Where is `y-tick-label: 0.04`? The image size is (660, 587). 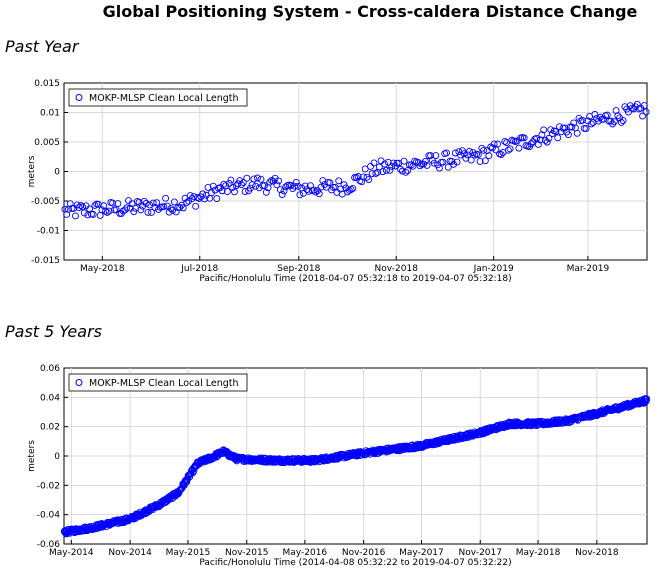 y-tick-label: 0.04 is located at coordinates (50, 398).